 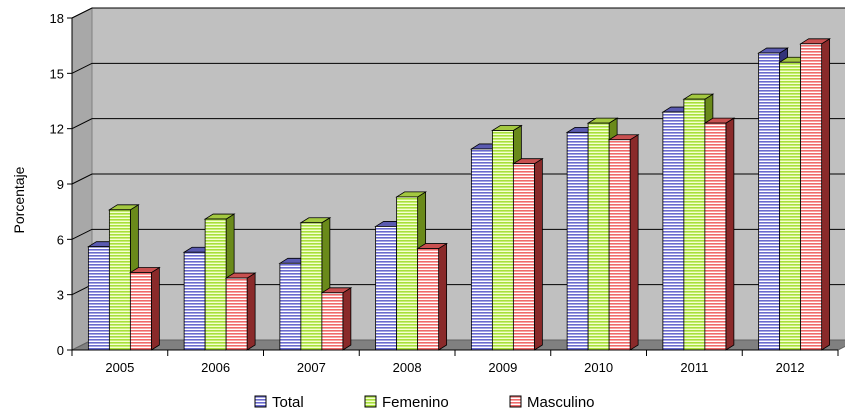 I want to click on legend-item: Total, so click(x=279, y=402).